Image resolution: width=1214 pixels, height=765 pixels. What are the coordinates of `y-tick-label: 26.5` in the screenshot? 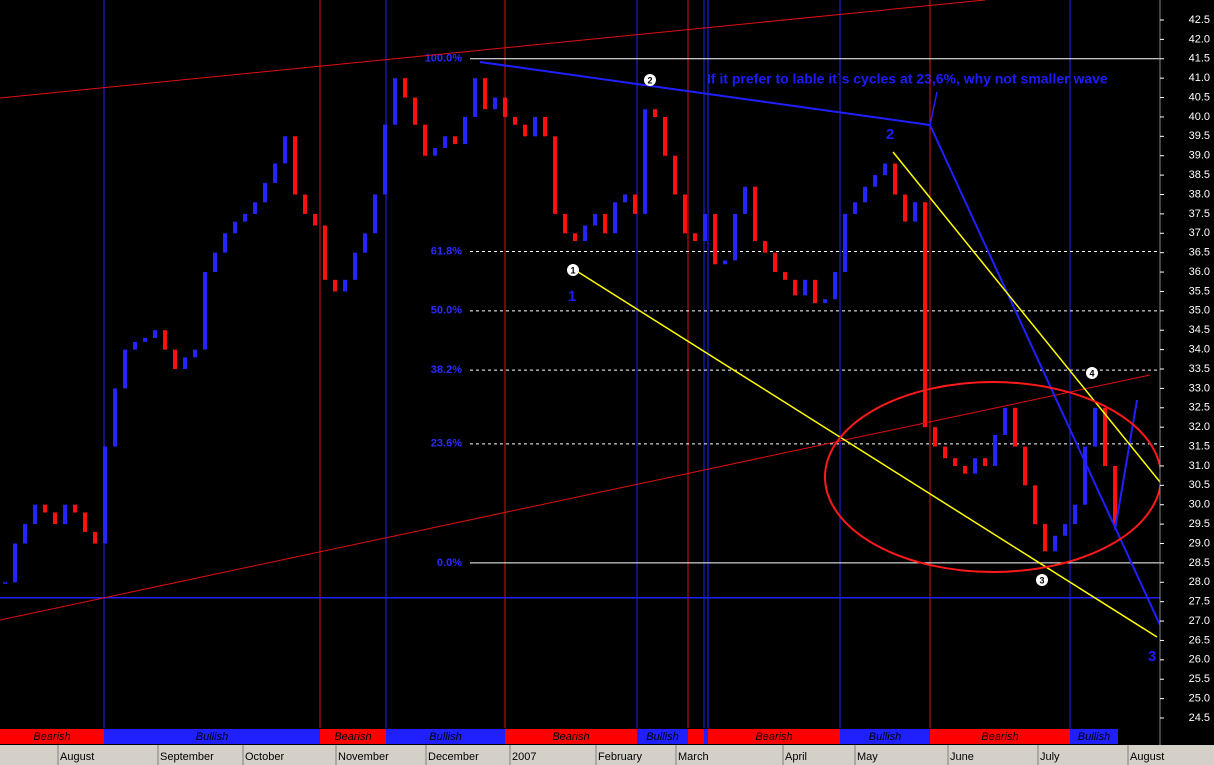 It's located at (1199, 640).